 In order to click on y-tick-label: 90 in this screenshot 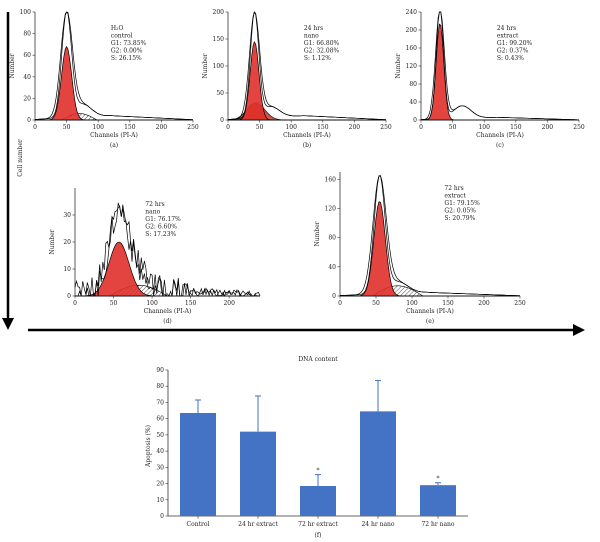, I will do `click(160, 370)`.